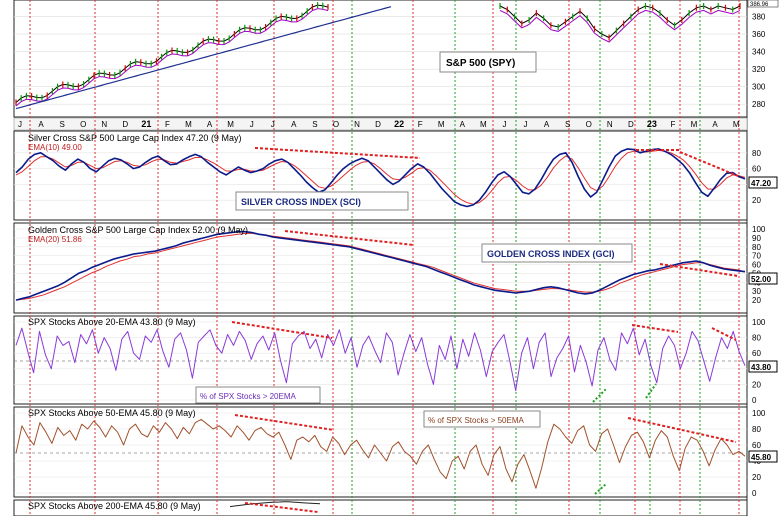 Image resolution: width=780 pixels, height=516 pixels. I want to click on ema20-value-tag-text: 43.80, so click(761, 367).